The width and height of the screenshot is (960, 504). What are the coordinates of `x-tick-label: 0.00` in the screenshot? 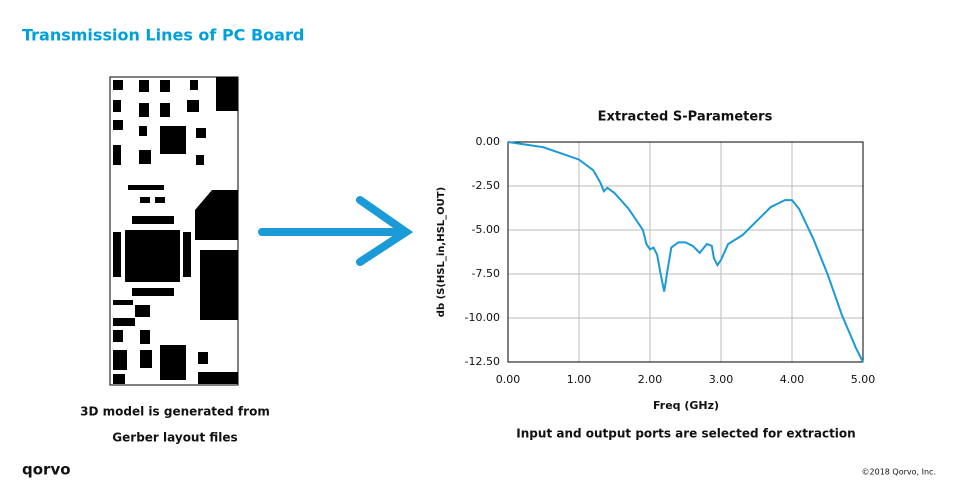 It's located at (508, 379).